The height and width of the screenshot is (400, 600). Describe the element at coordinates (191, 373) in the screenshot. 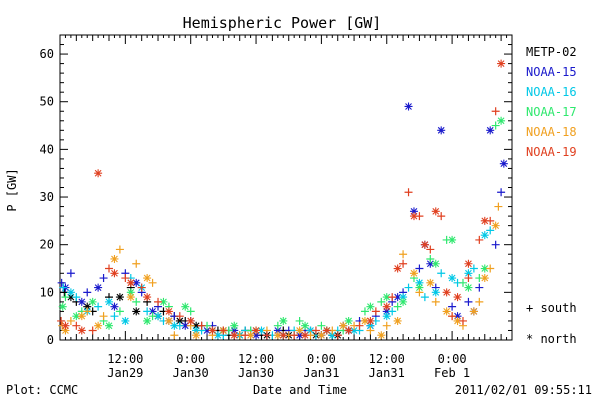

I see `x-tick-date-label: Jan30` at that location.